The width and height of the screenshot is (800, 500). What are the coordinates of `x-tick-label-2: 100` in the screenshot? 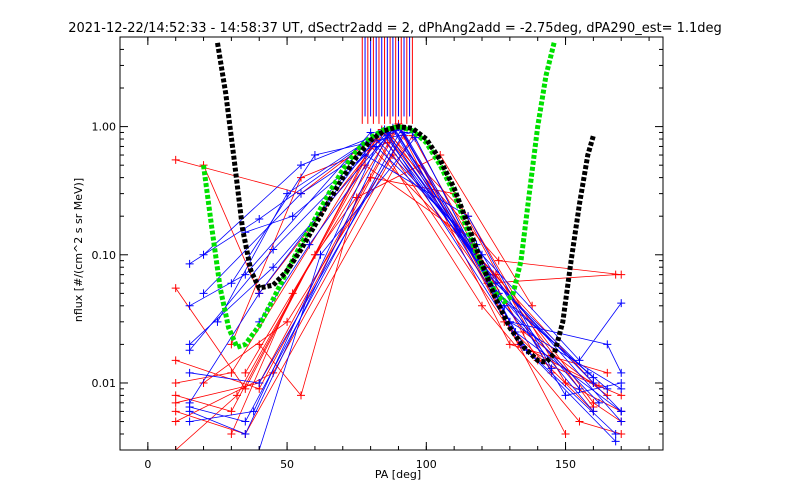 It's located at (426, 464).